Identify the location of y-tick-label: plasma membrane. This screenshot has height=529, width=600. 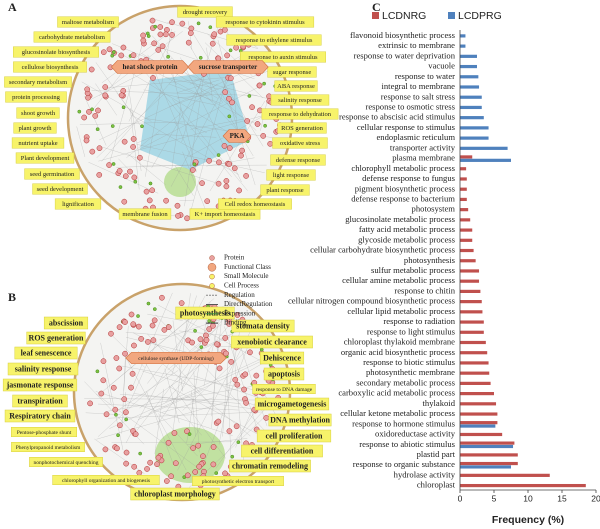
(423, 158).